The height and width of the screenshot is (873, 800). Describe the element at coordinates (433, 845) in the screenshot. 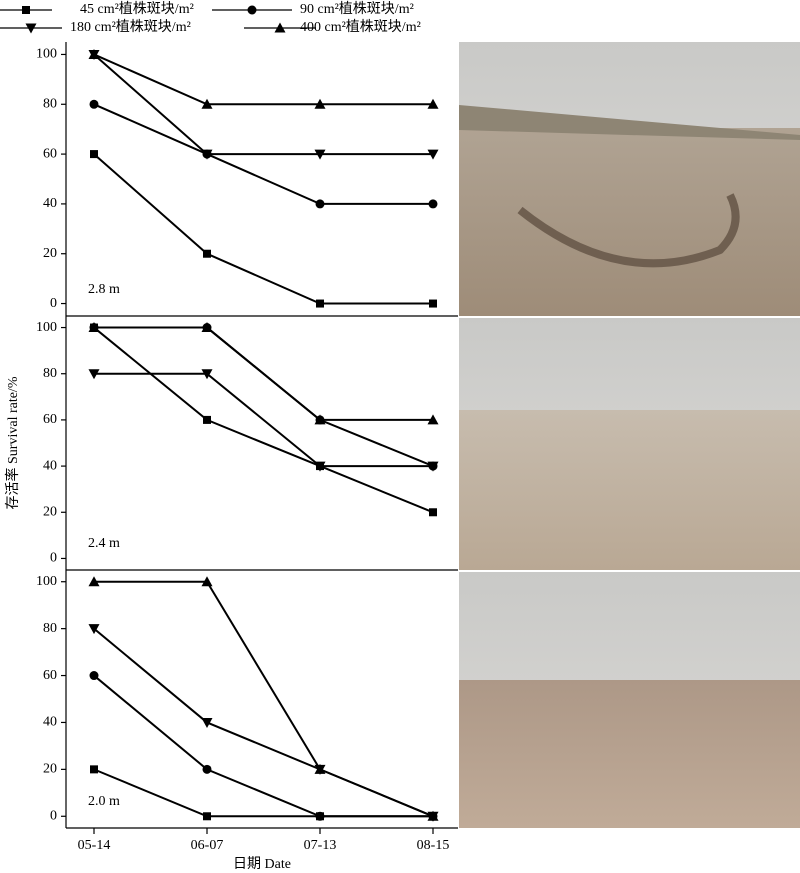

I see `x-tick-label: 08-15` at that location.